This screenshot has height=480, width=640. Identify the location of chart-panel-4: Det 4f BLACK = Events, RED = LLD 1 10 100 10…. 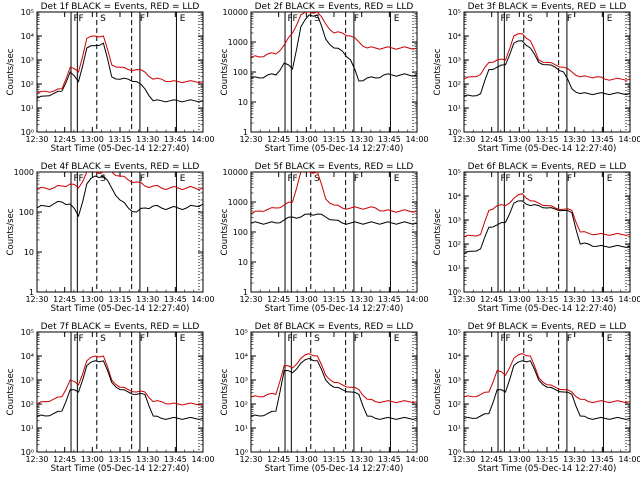
(110, 238).